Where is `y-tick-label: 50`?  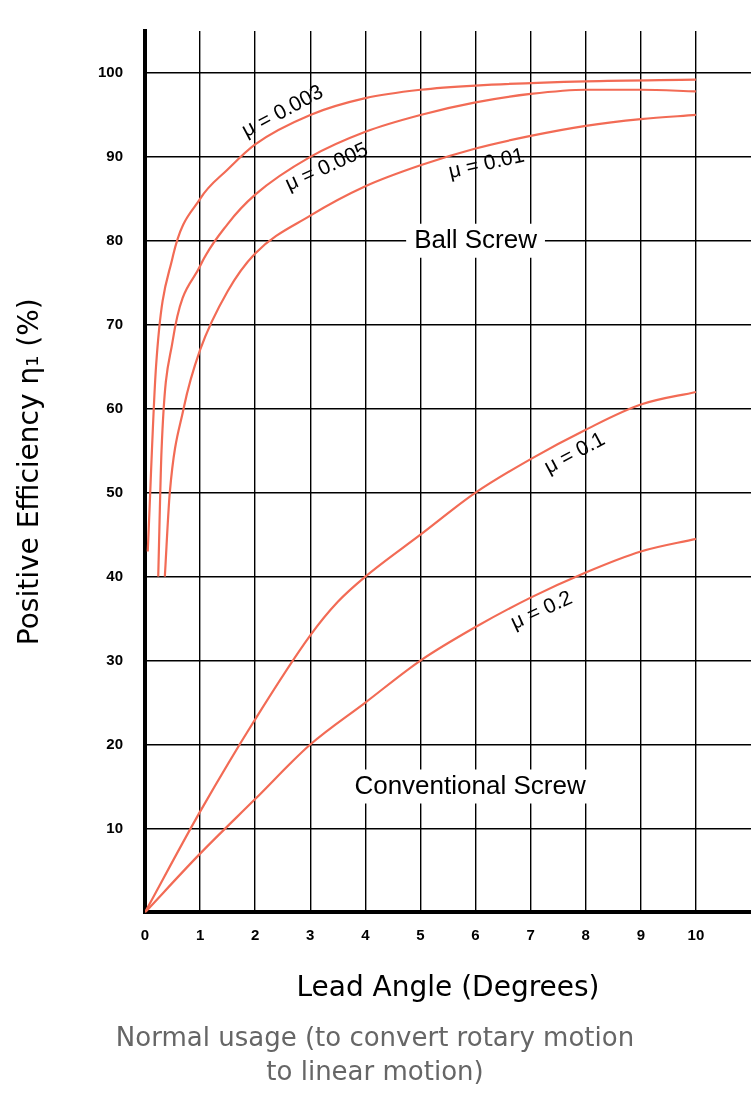 y-tick-label: 50 is located at coordinates (114, 491).